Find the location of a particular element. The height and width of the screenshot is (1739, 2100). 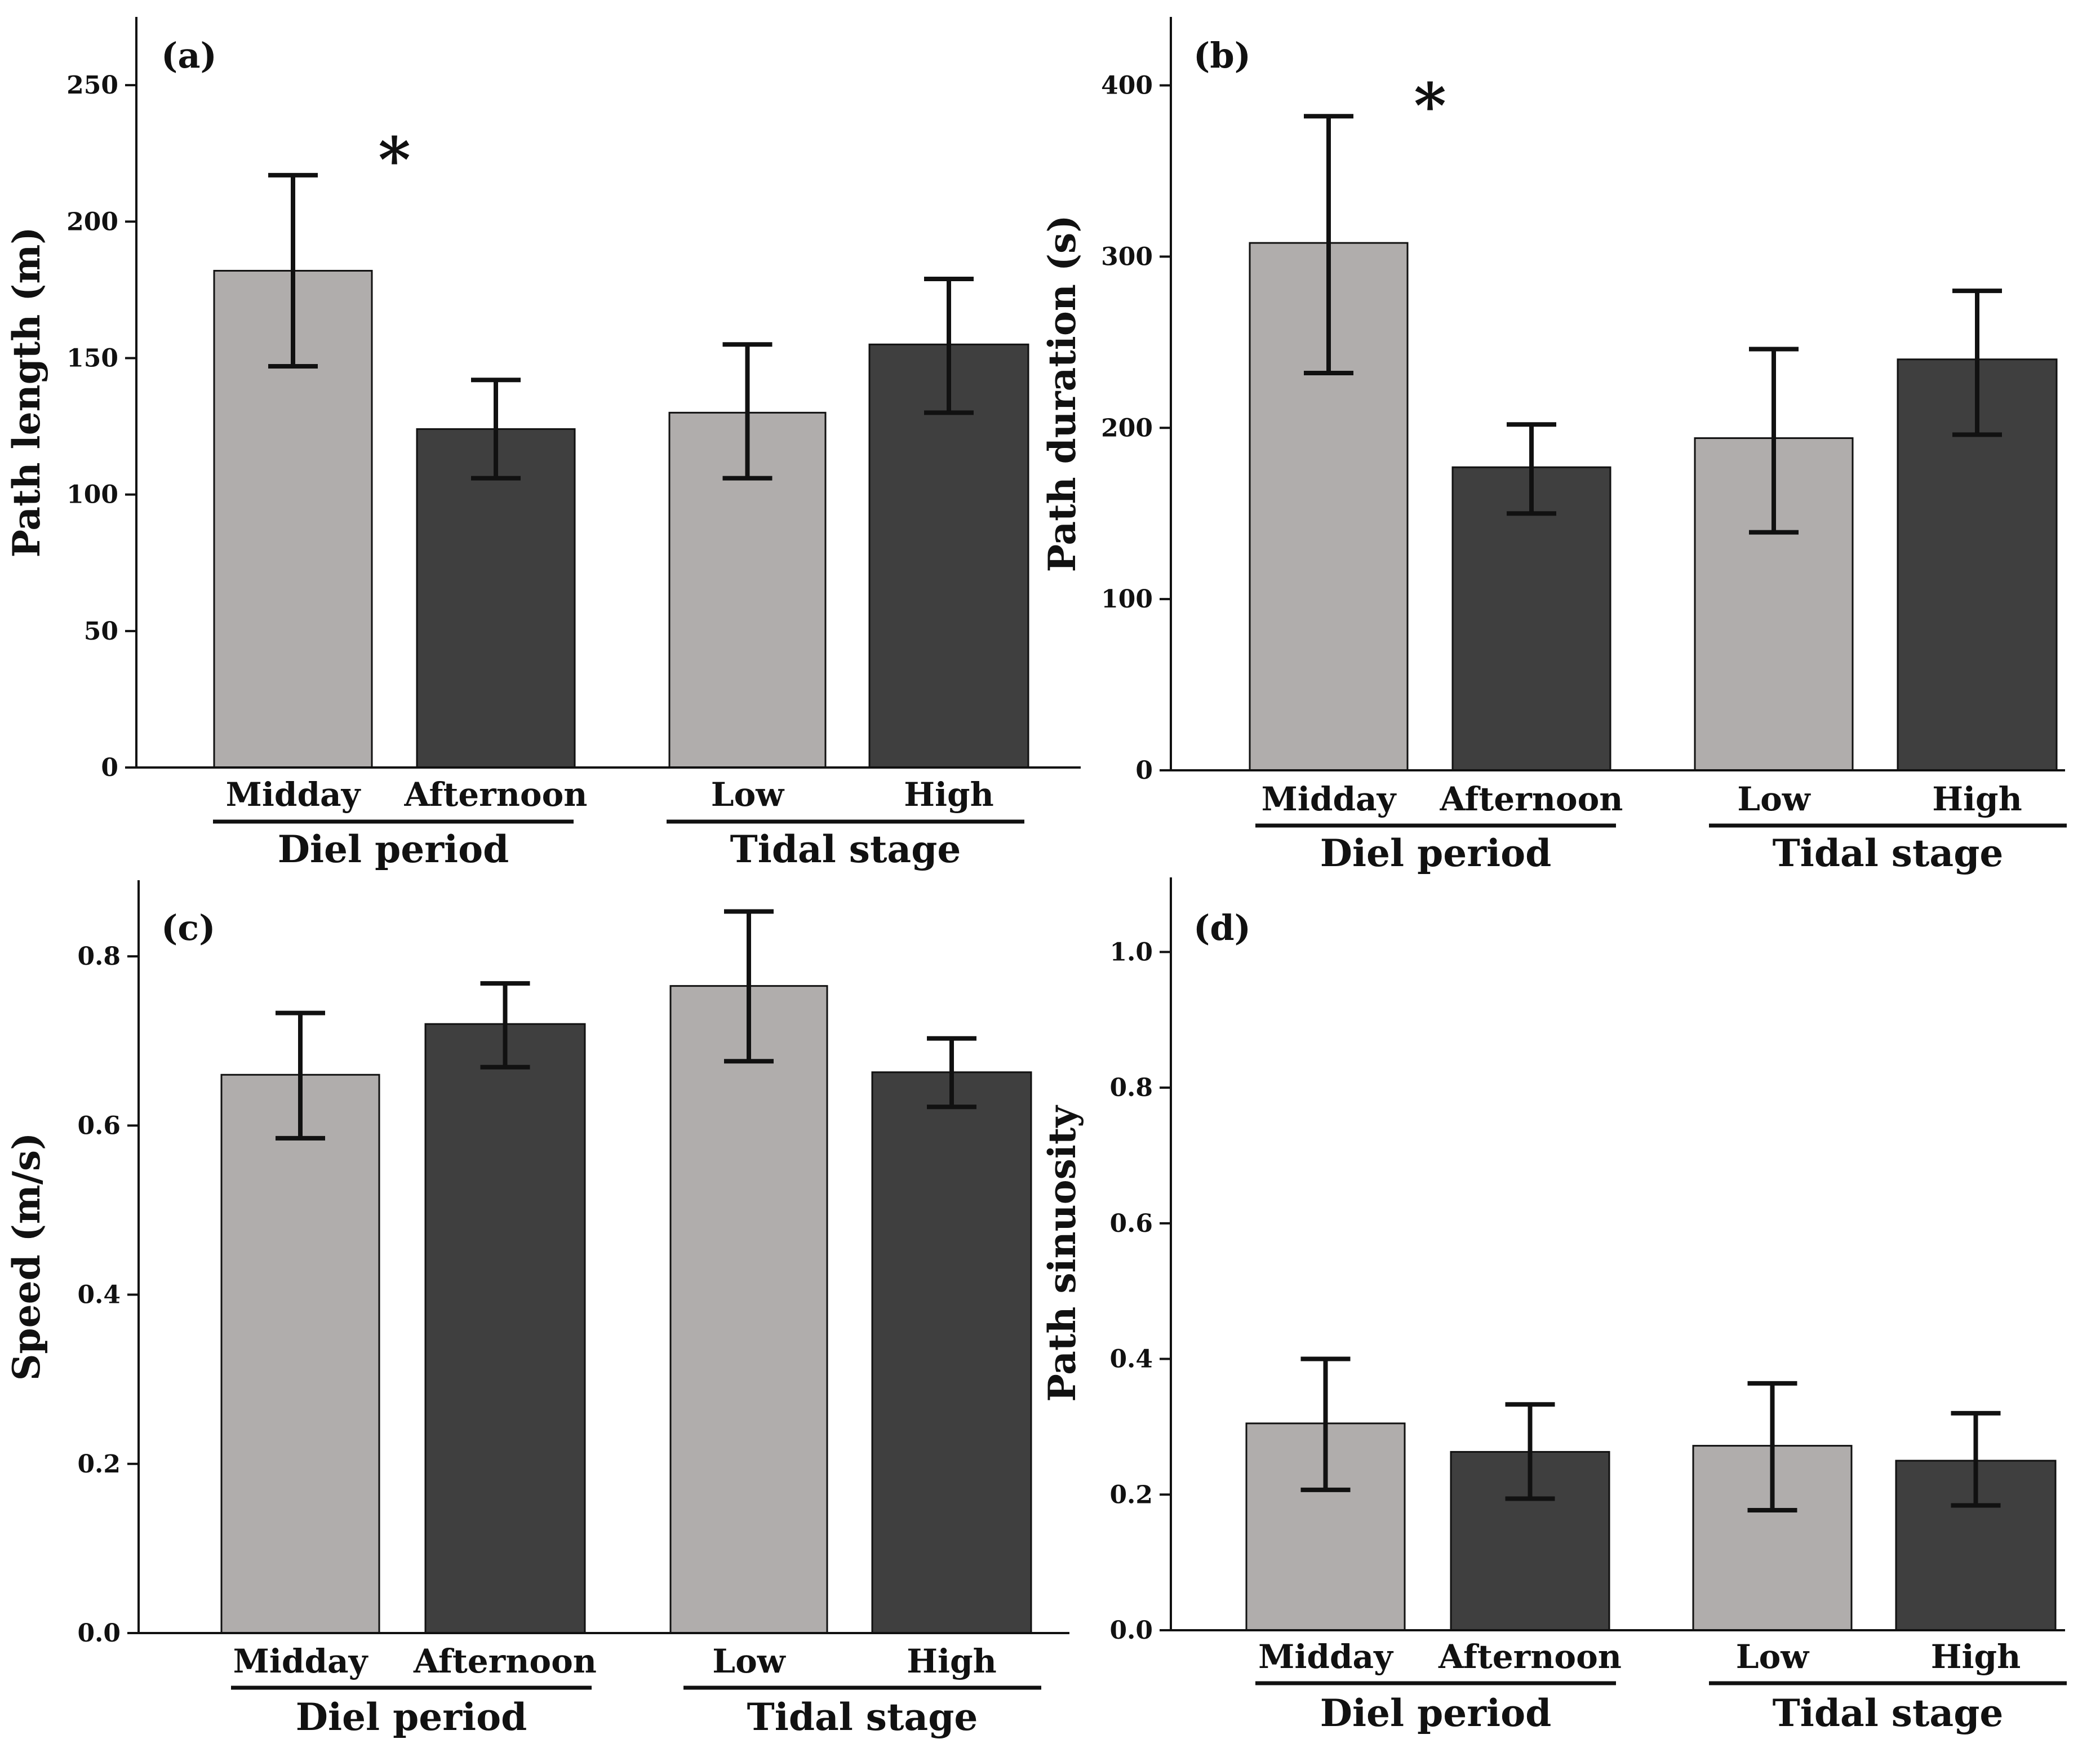

y-tick-label: 1.0 is located at coordinates (1131, 952).